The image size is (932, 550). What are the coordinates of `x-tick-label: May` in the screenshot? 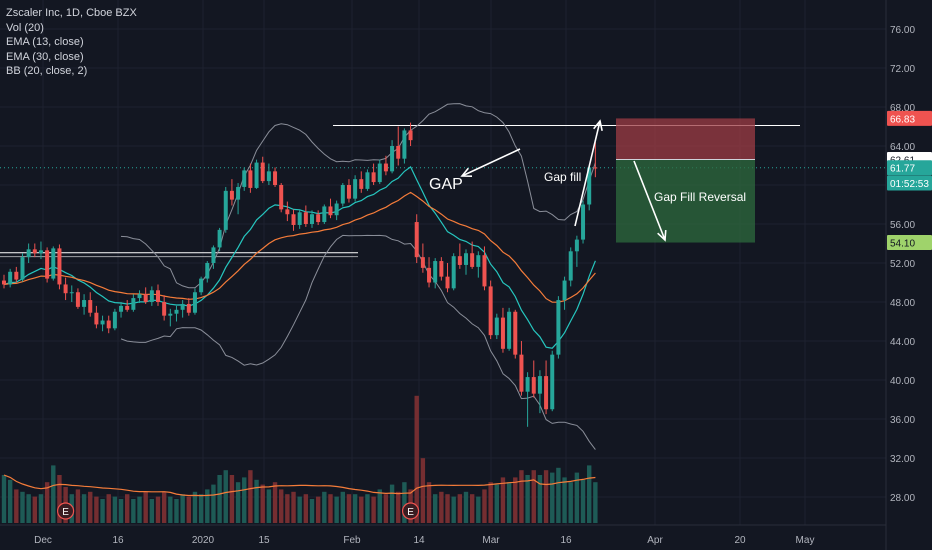 It's located at (805, 540).